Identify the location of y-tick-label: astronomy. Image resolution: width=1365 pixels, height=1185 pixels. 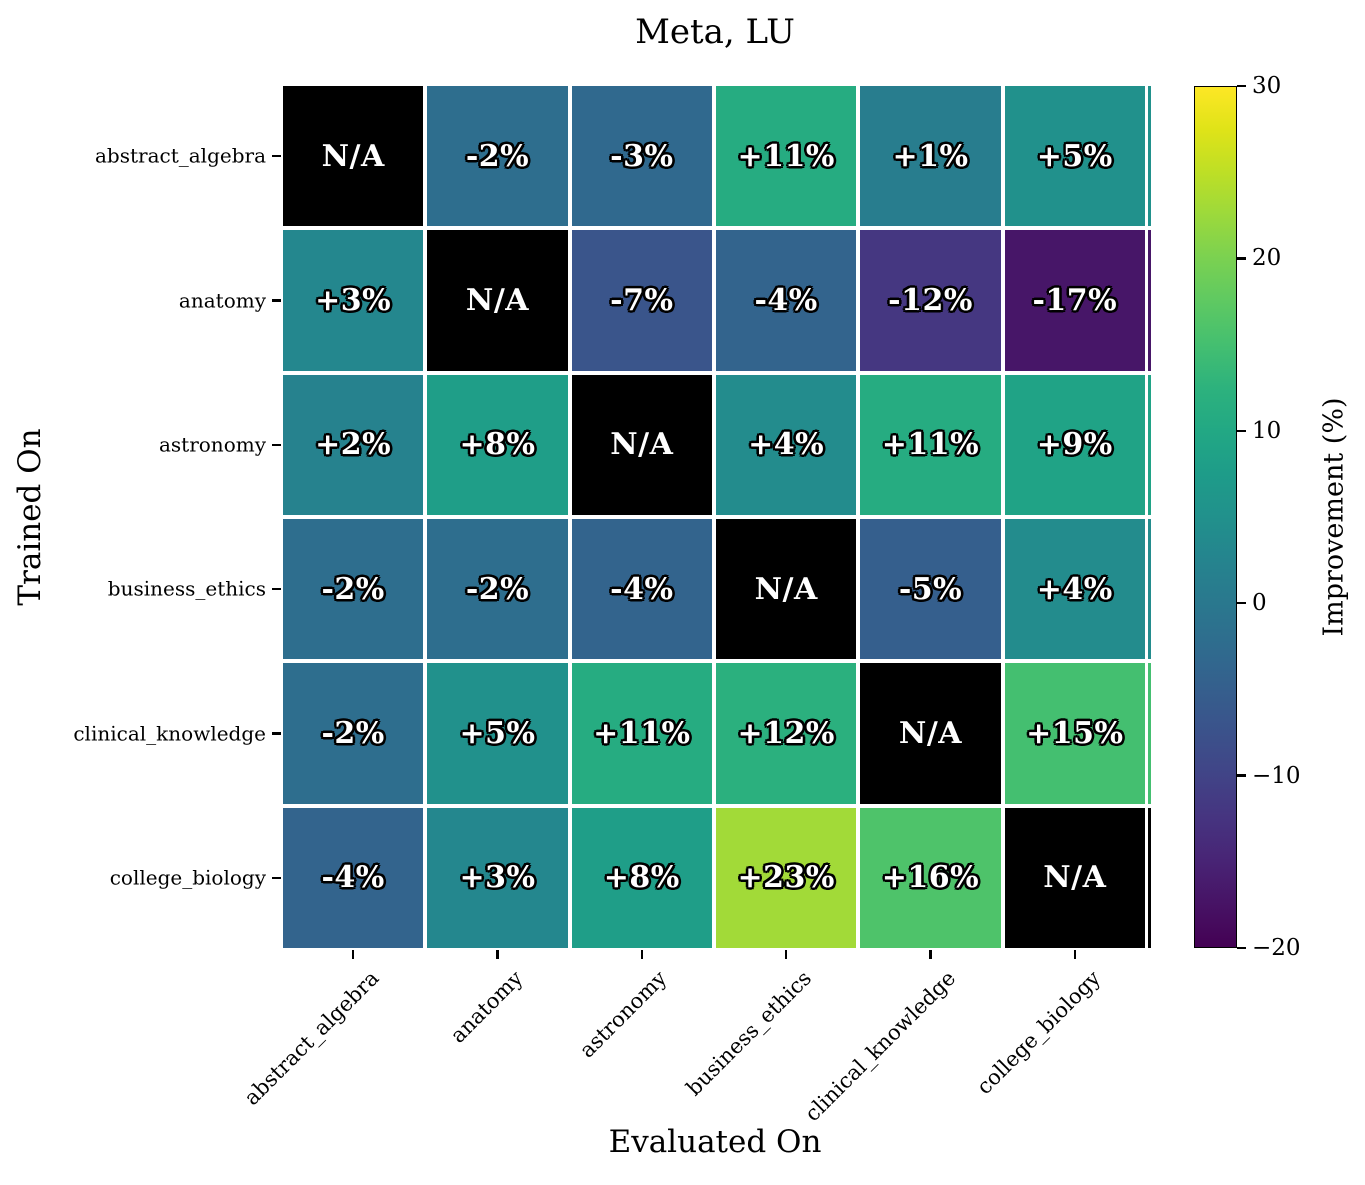
(212, 444).